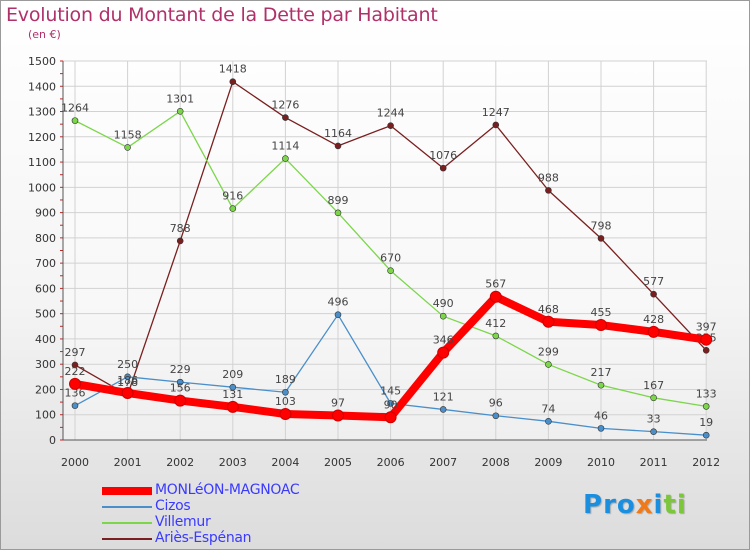 This screenshot has width=750, height=550. I want to click on legend-label: Cizos, so click(173, 506).